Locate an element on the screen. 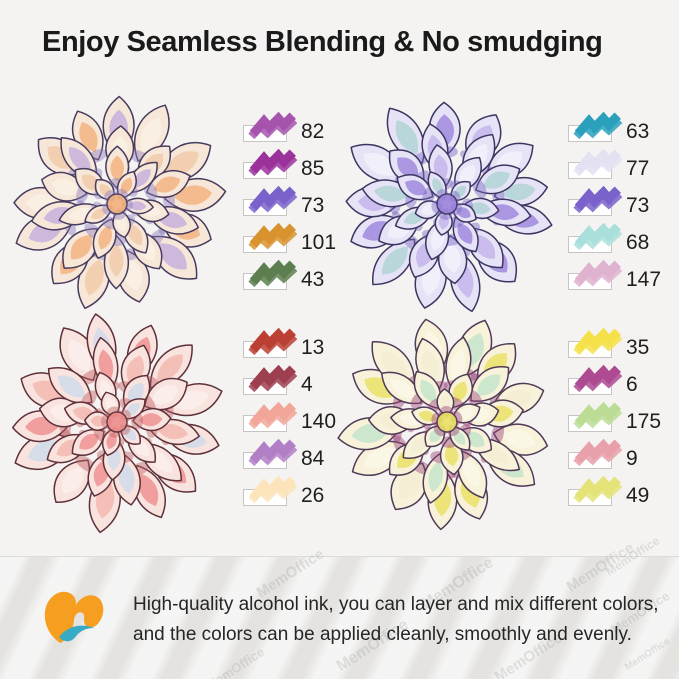 The height and width of the screenshot is (679, 679). swatch-row: 82 is located at coordinates (310, 128).